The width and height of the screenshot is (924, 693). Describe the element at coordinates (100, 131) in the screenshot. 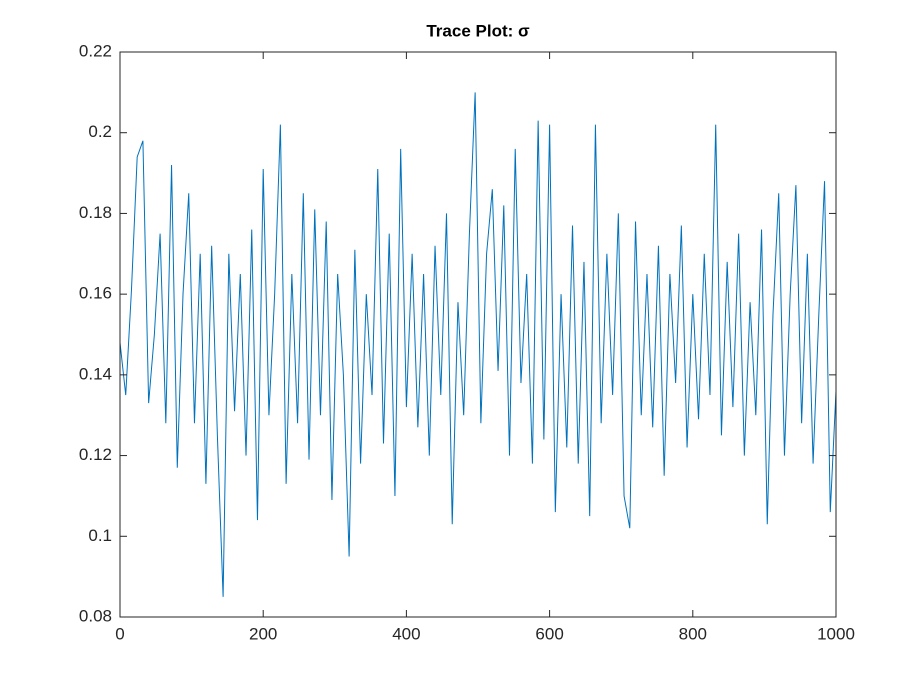

I see `y-tick-label: 0.2` at that location.